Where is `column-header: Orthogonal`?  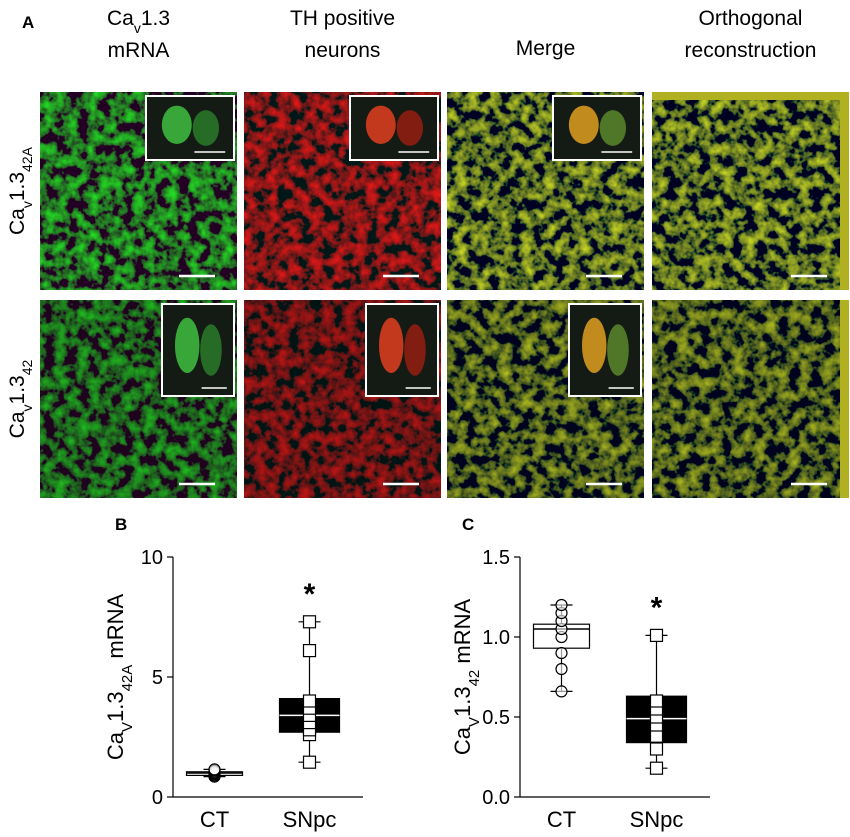 column-header: Orthogonal is located at coordinates (751, 18).